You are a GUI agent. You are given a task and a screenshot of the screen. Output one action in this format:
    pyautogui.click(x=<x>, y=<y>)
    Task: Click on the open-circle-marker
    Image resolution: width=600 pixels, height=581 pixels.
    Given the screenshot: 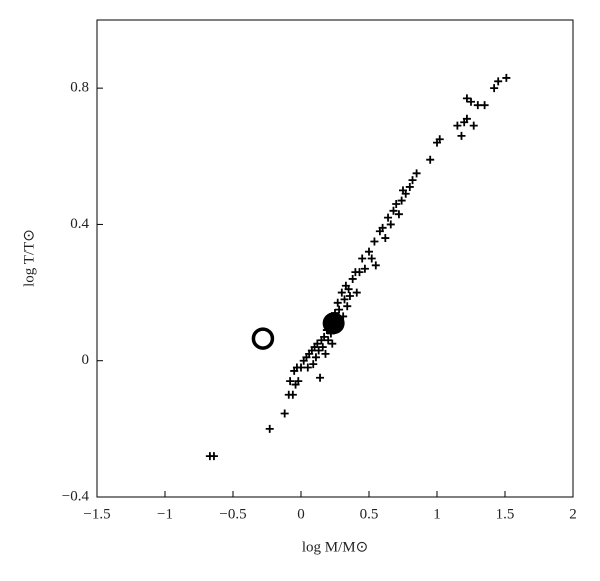 What is the action you would take?
    pyautogui.click(x=263, y=338)
    